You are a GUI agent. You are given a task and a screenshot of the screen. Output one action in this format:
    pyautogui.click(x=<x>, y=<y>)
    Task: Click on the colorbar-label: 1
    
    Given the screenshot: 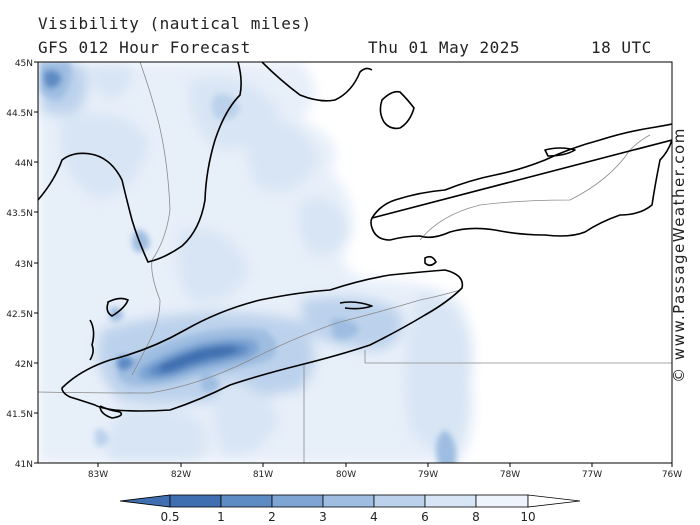 What is the action you would take?
    pyautogui.click(x=221, y=517)
    